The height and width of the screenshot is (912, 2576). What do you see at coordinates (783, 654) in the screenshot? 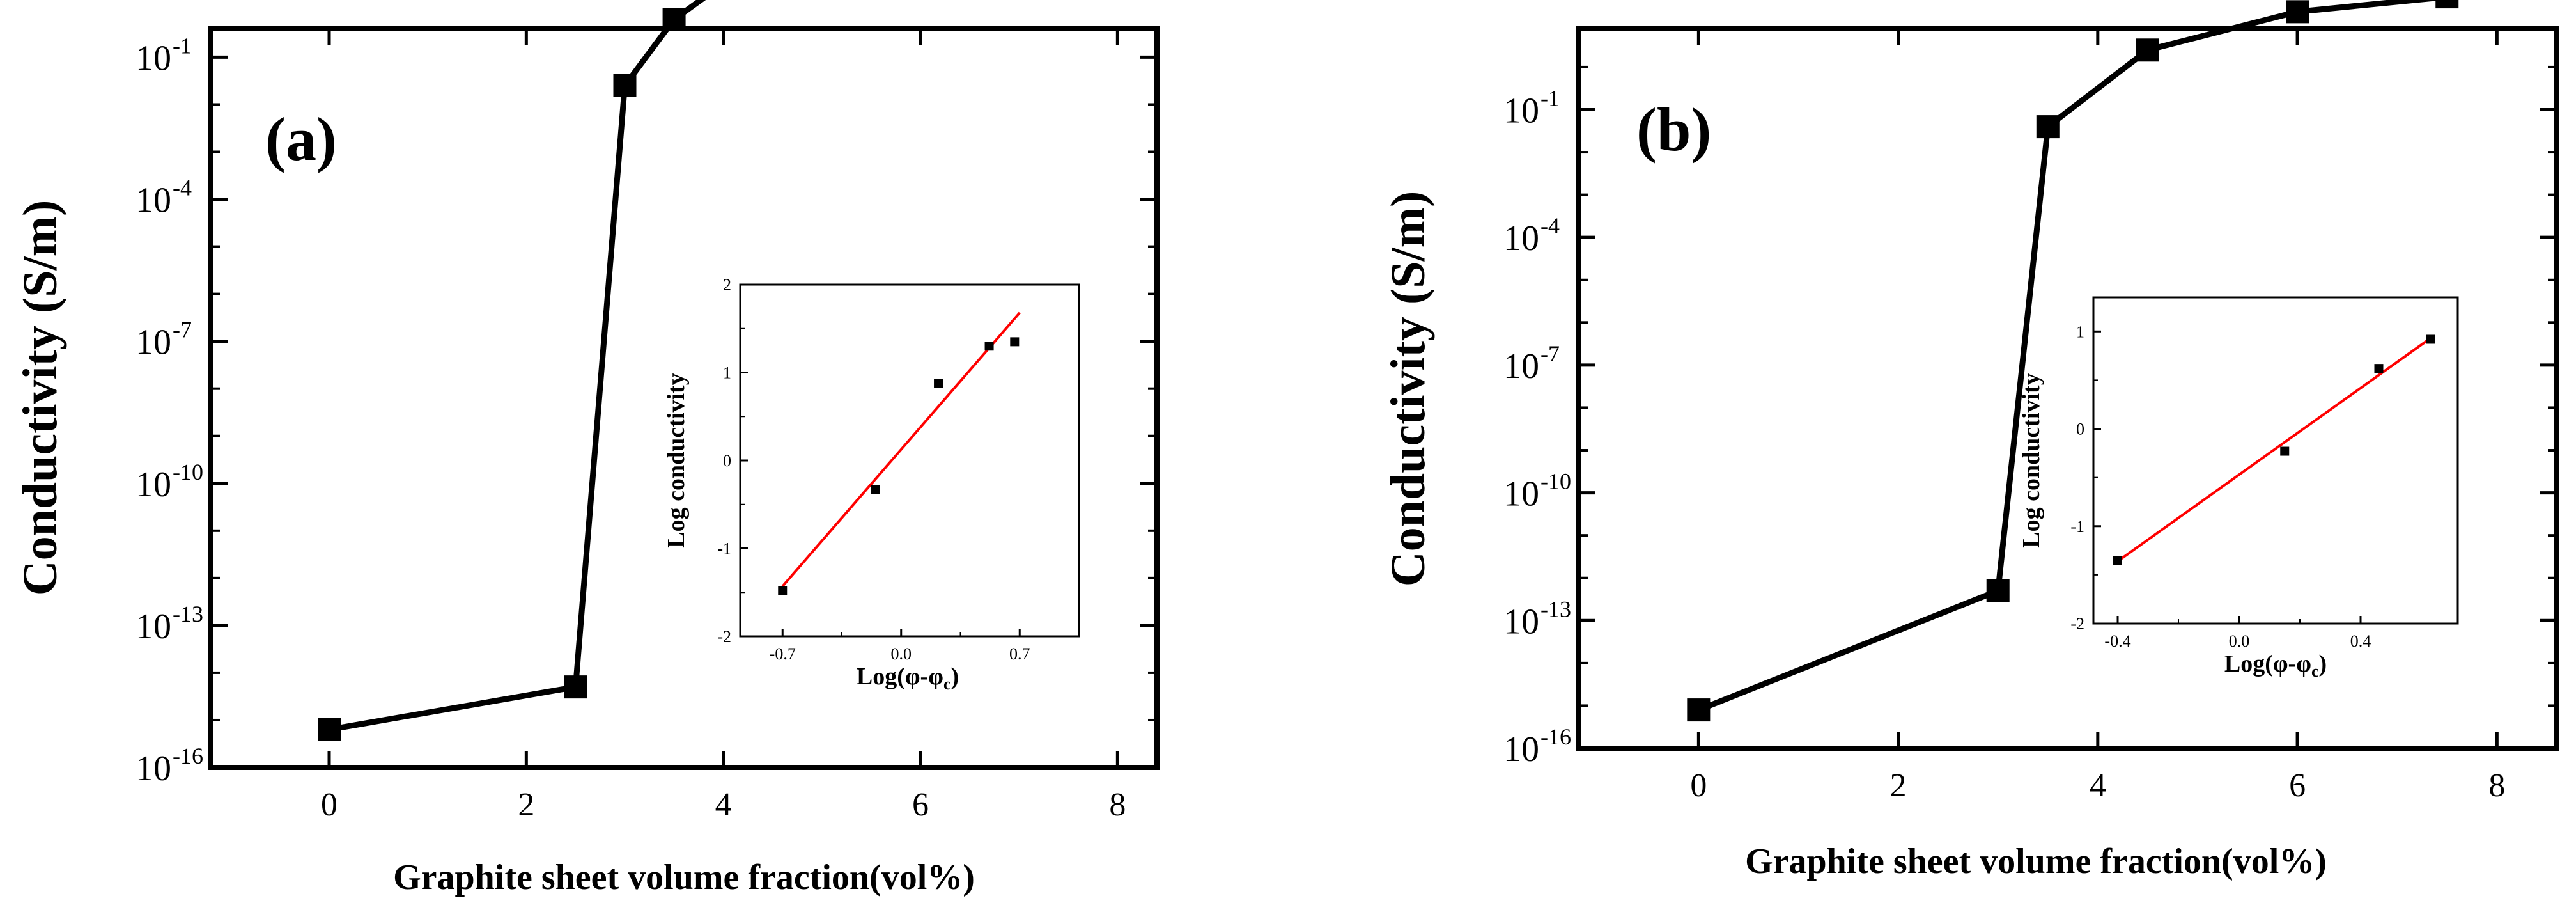
I see `inset-x-tick-label: -0.7` at bounding box center [783, 654].